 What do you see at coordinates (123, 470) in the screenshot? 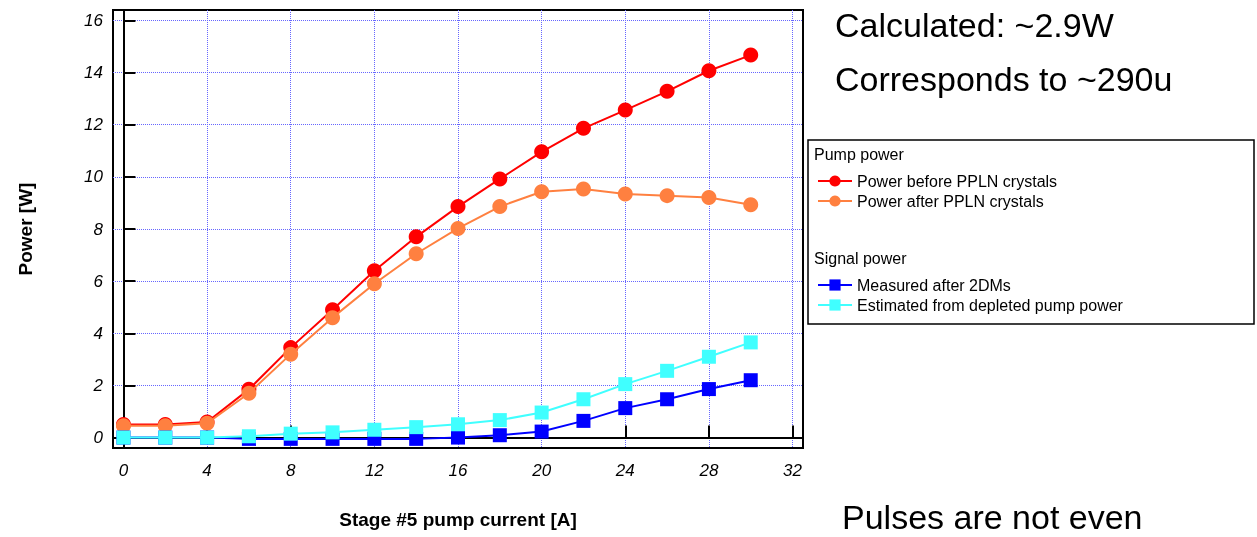
I see `x-tick-label: 0` at bounding box center [123, 470].